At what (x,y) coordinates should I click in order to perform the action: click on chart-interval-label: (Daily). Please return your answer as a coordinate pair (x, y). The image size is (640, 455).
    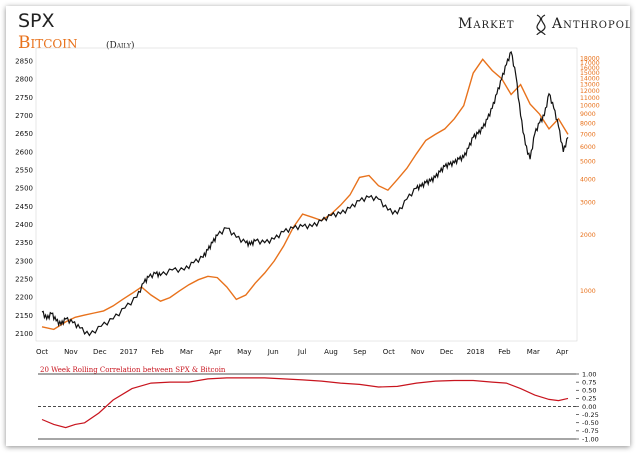
    Looking at the image, I should click on (120, 45).